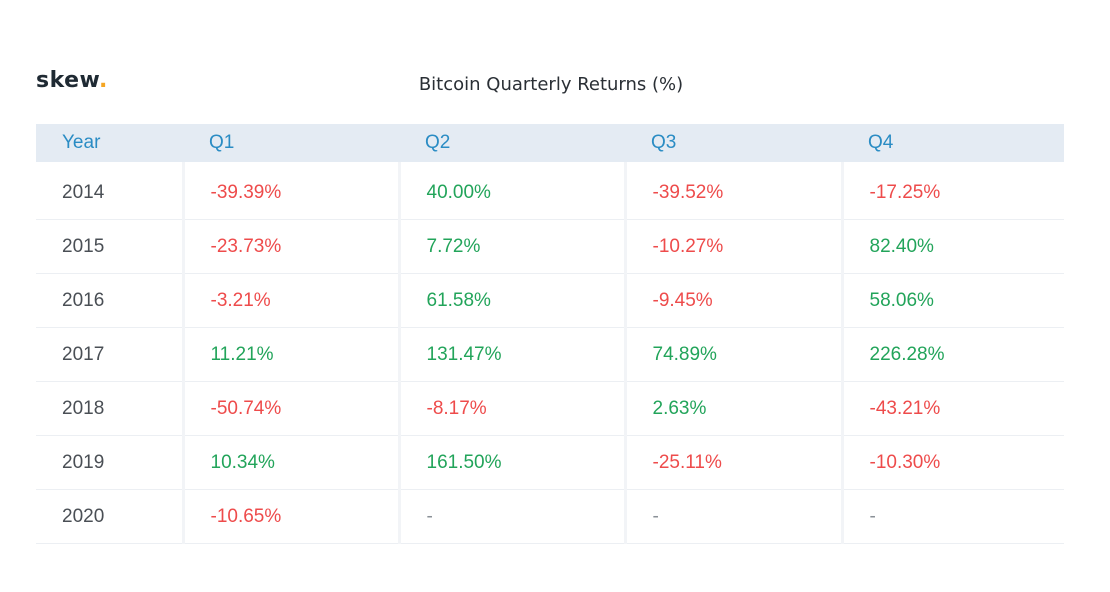  What do you see at coordinates (952, 191) in the screenshot?
I see `return-cell: -17.25%` at bounding box center [952, 191].